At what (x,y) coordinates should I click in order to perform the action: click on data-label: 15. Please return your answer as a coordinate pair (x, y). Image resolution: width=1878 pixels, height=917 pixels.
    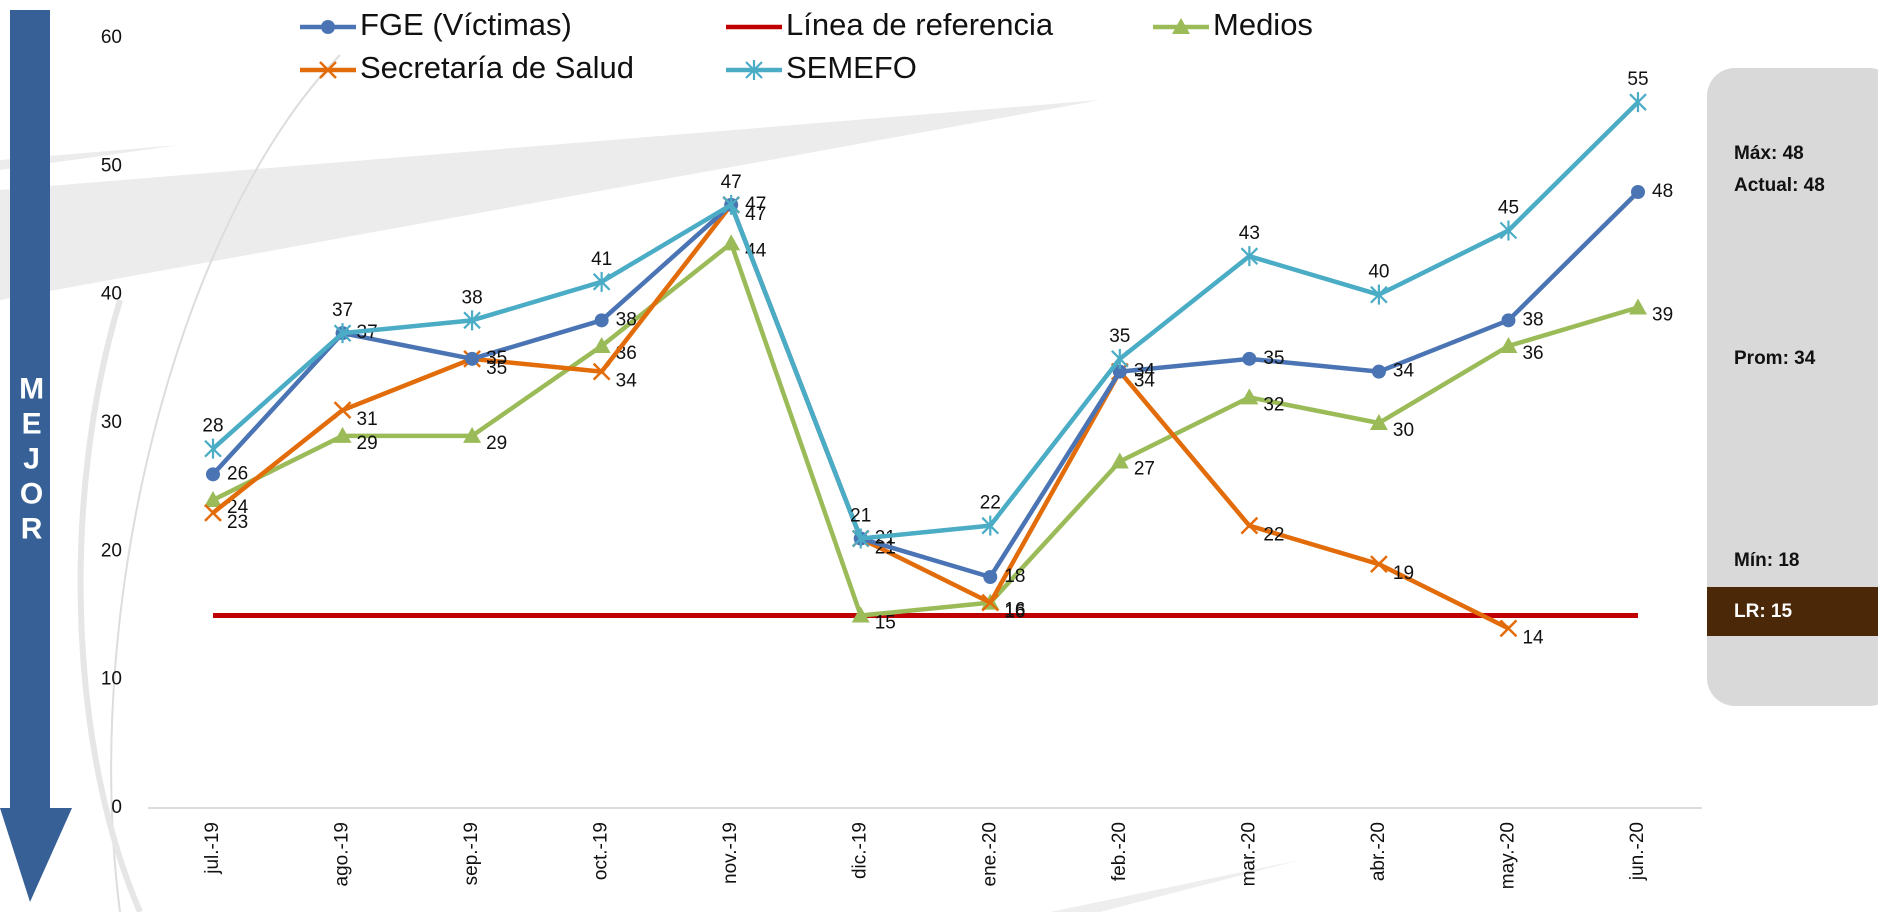
    Looking at the image, I should click on (885, 623).